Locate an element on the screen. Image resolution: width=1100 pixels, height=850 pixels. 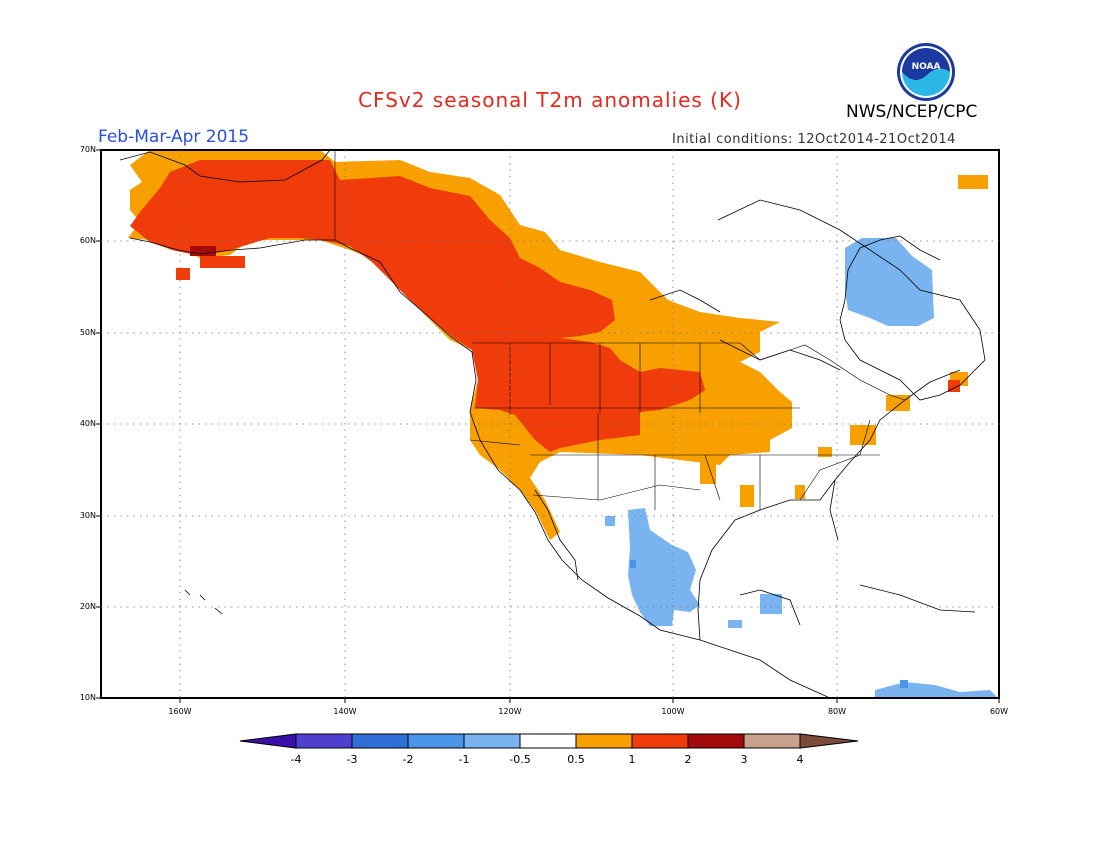
map-title: CFSv2 seasonal T2m anomalies (K) is located at coordinates (550, 100).